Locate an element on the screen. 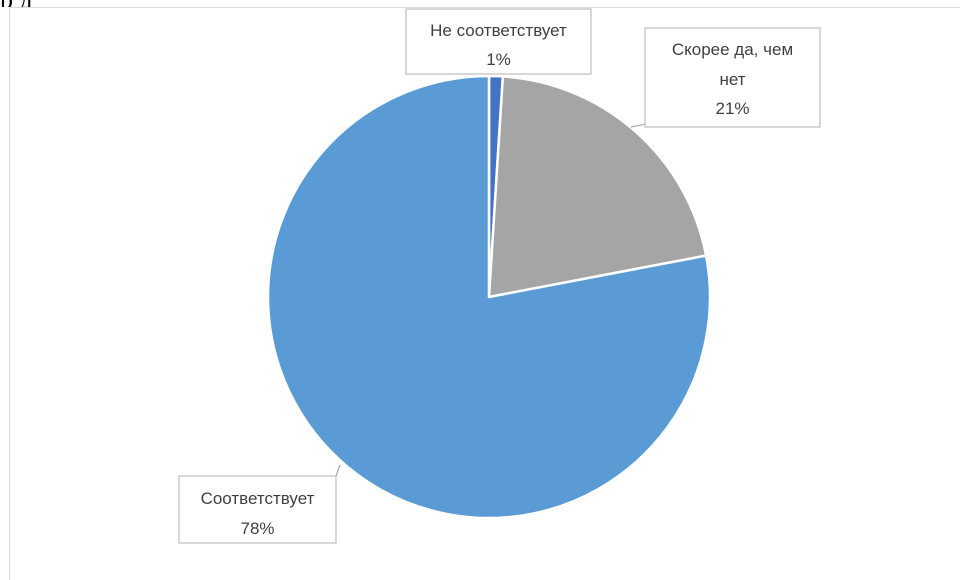 The height and width of the screenshot is (580, 960). data-label-sootvetstvuet: Соответствует 78% is located at coordinates (257, 509).